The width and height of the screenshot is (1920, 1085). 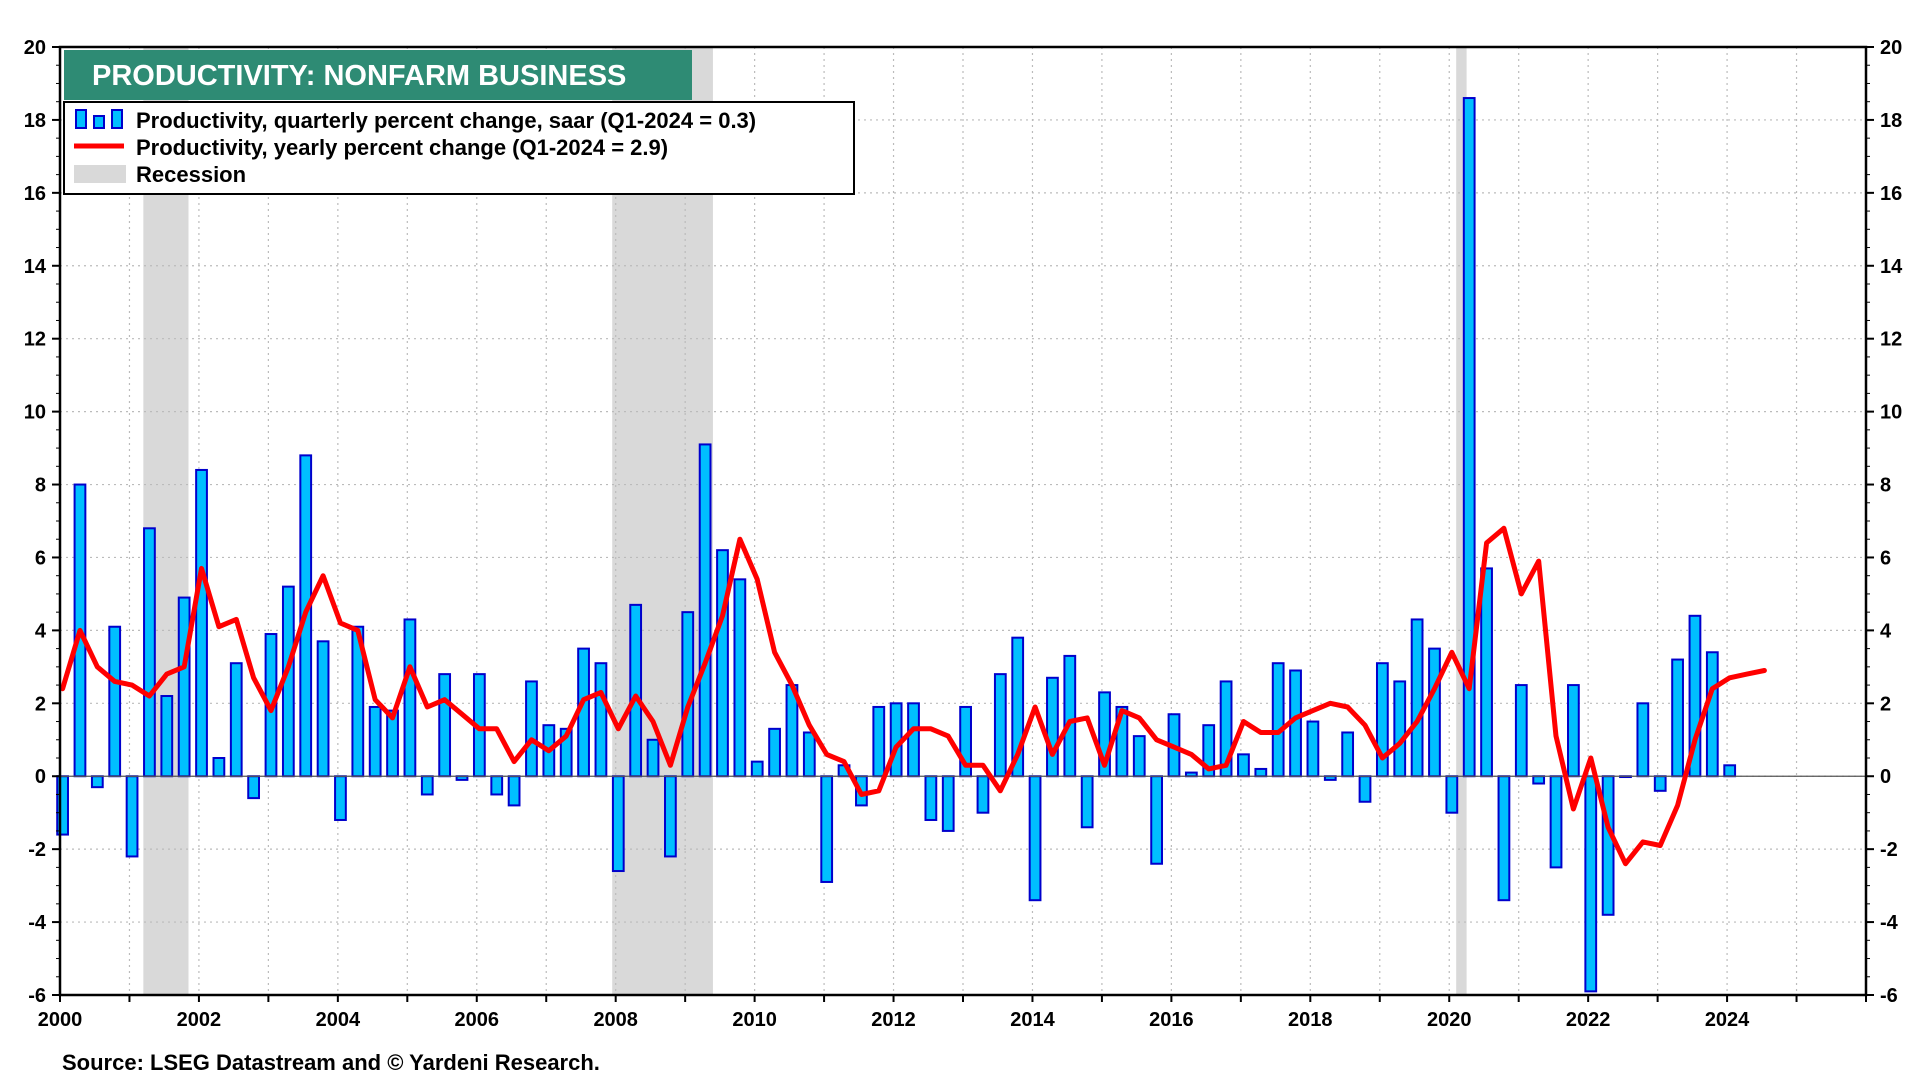 I want to click on ytick-label-right-10: 14, so click(x=1891, y=267).